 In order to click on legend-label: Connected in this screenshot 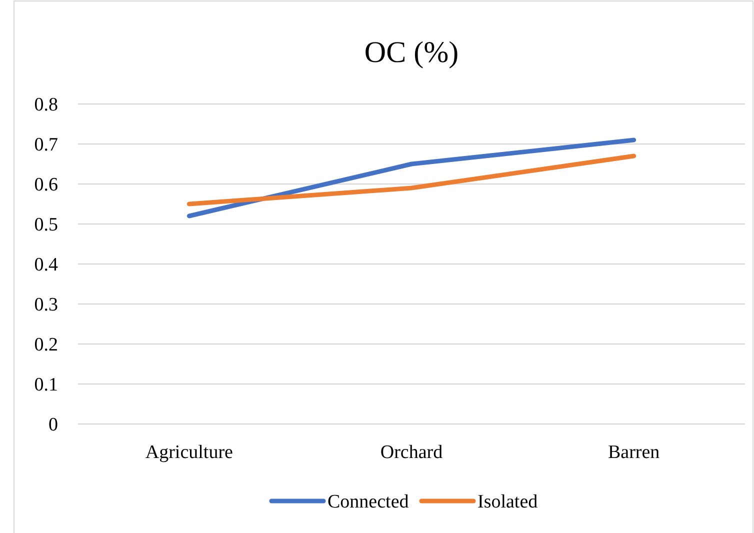, I will do `click(369, 502)`.